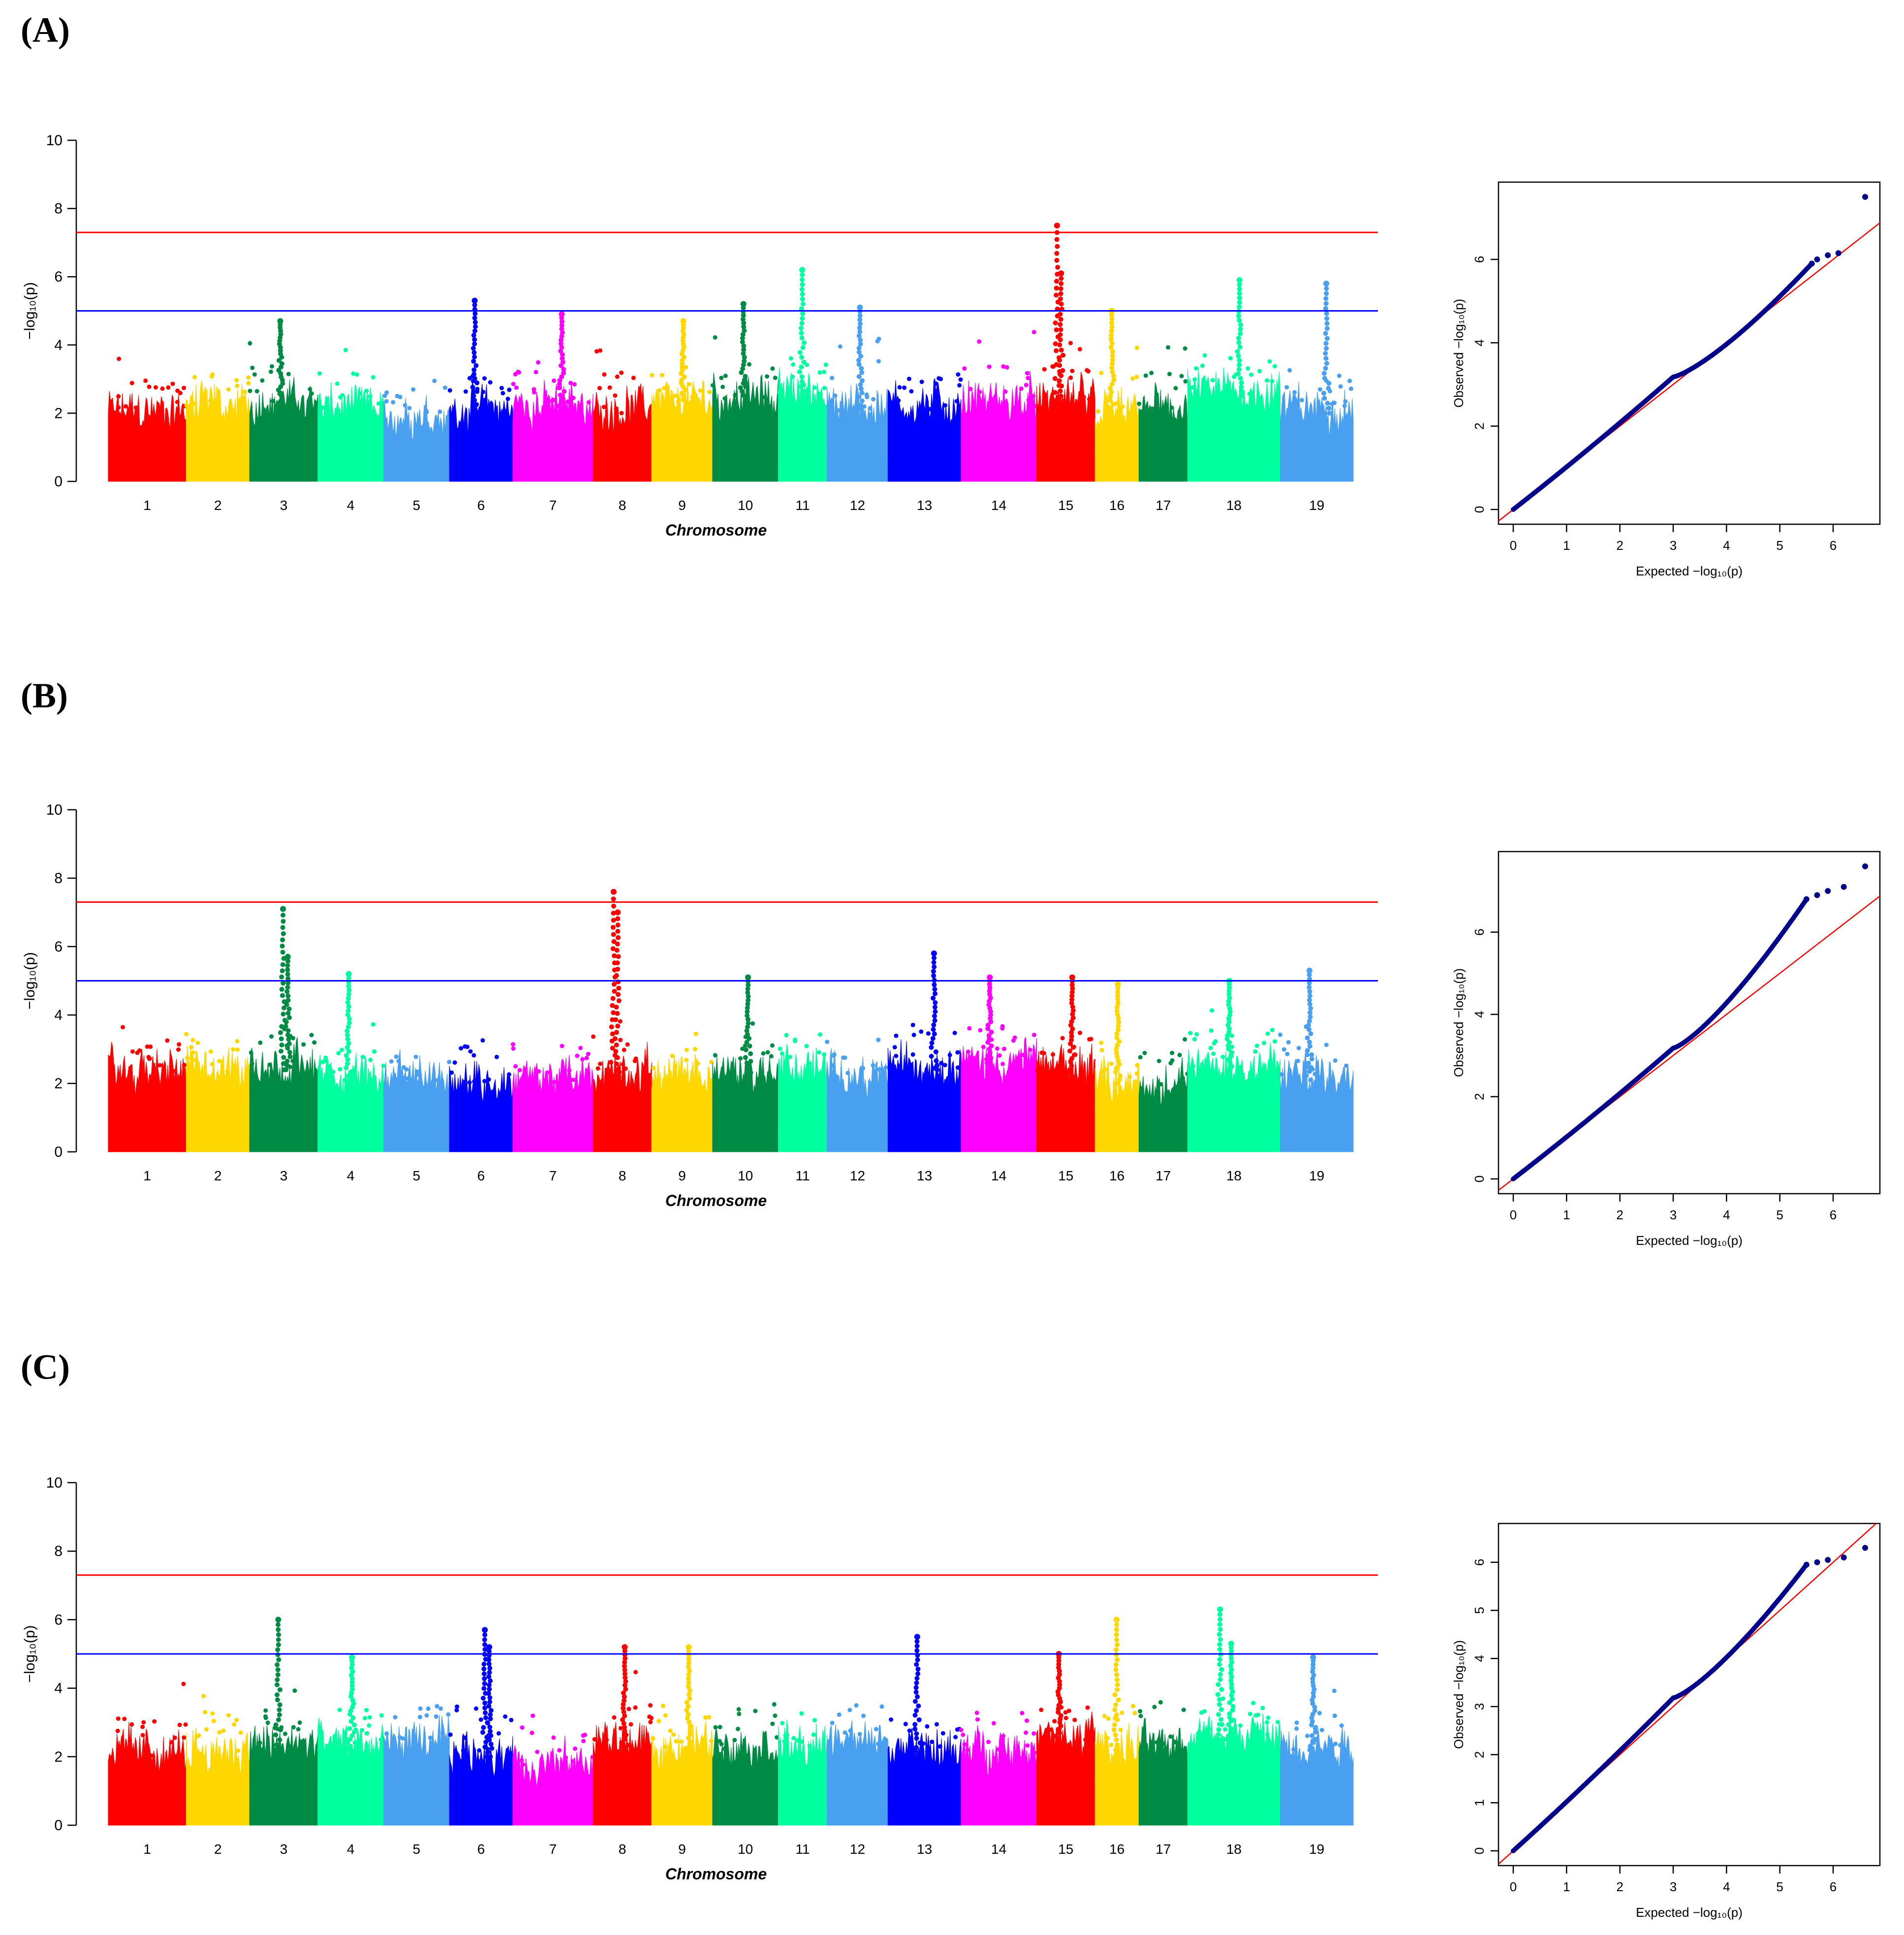 The height and width of the screenshot is (1935, 1904). Describe the element at coordinates (1674, 545) in the screenshot. I see `qq-x-tick-label: 3` at that location.